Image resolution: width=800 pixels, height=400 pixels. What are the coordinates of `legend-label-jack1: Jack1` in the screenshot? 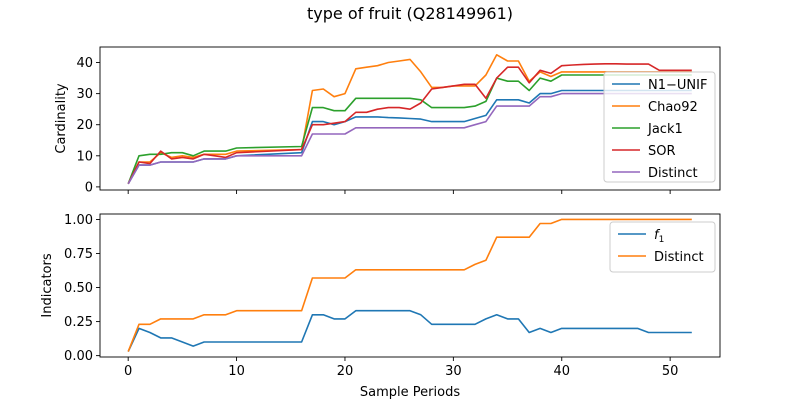 It's located at (665, 129).